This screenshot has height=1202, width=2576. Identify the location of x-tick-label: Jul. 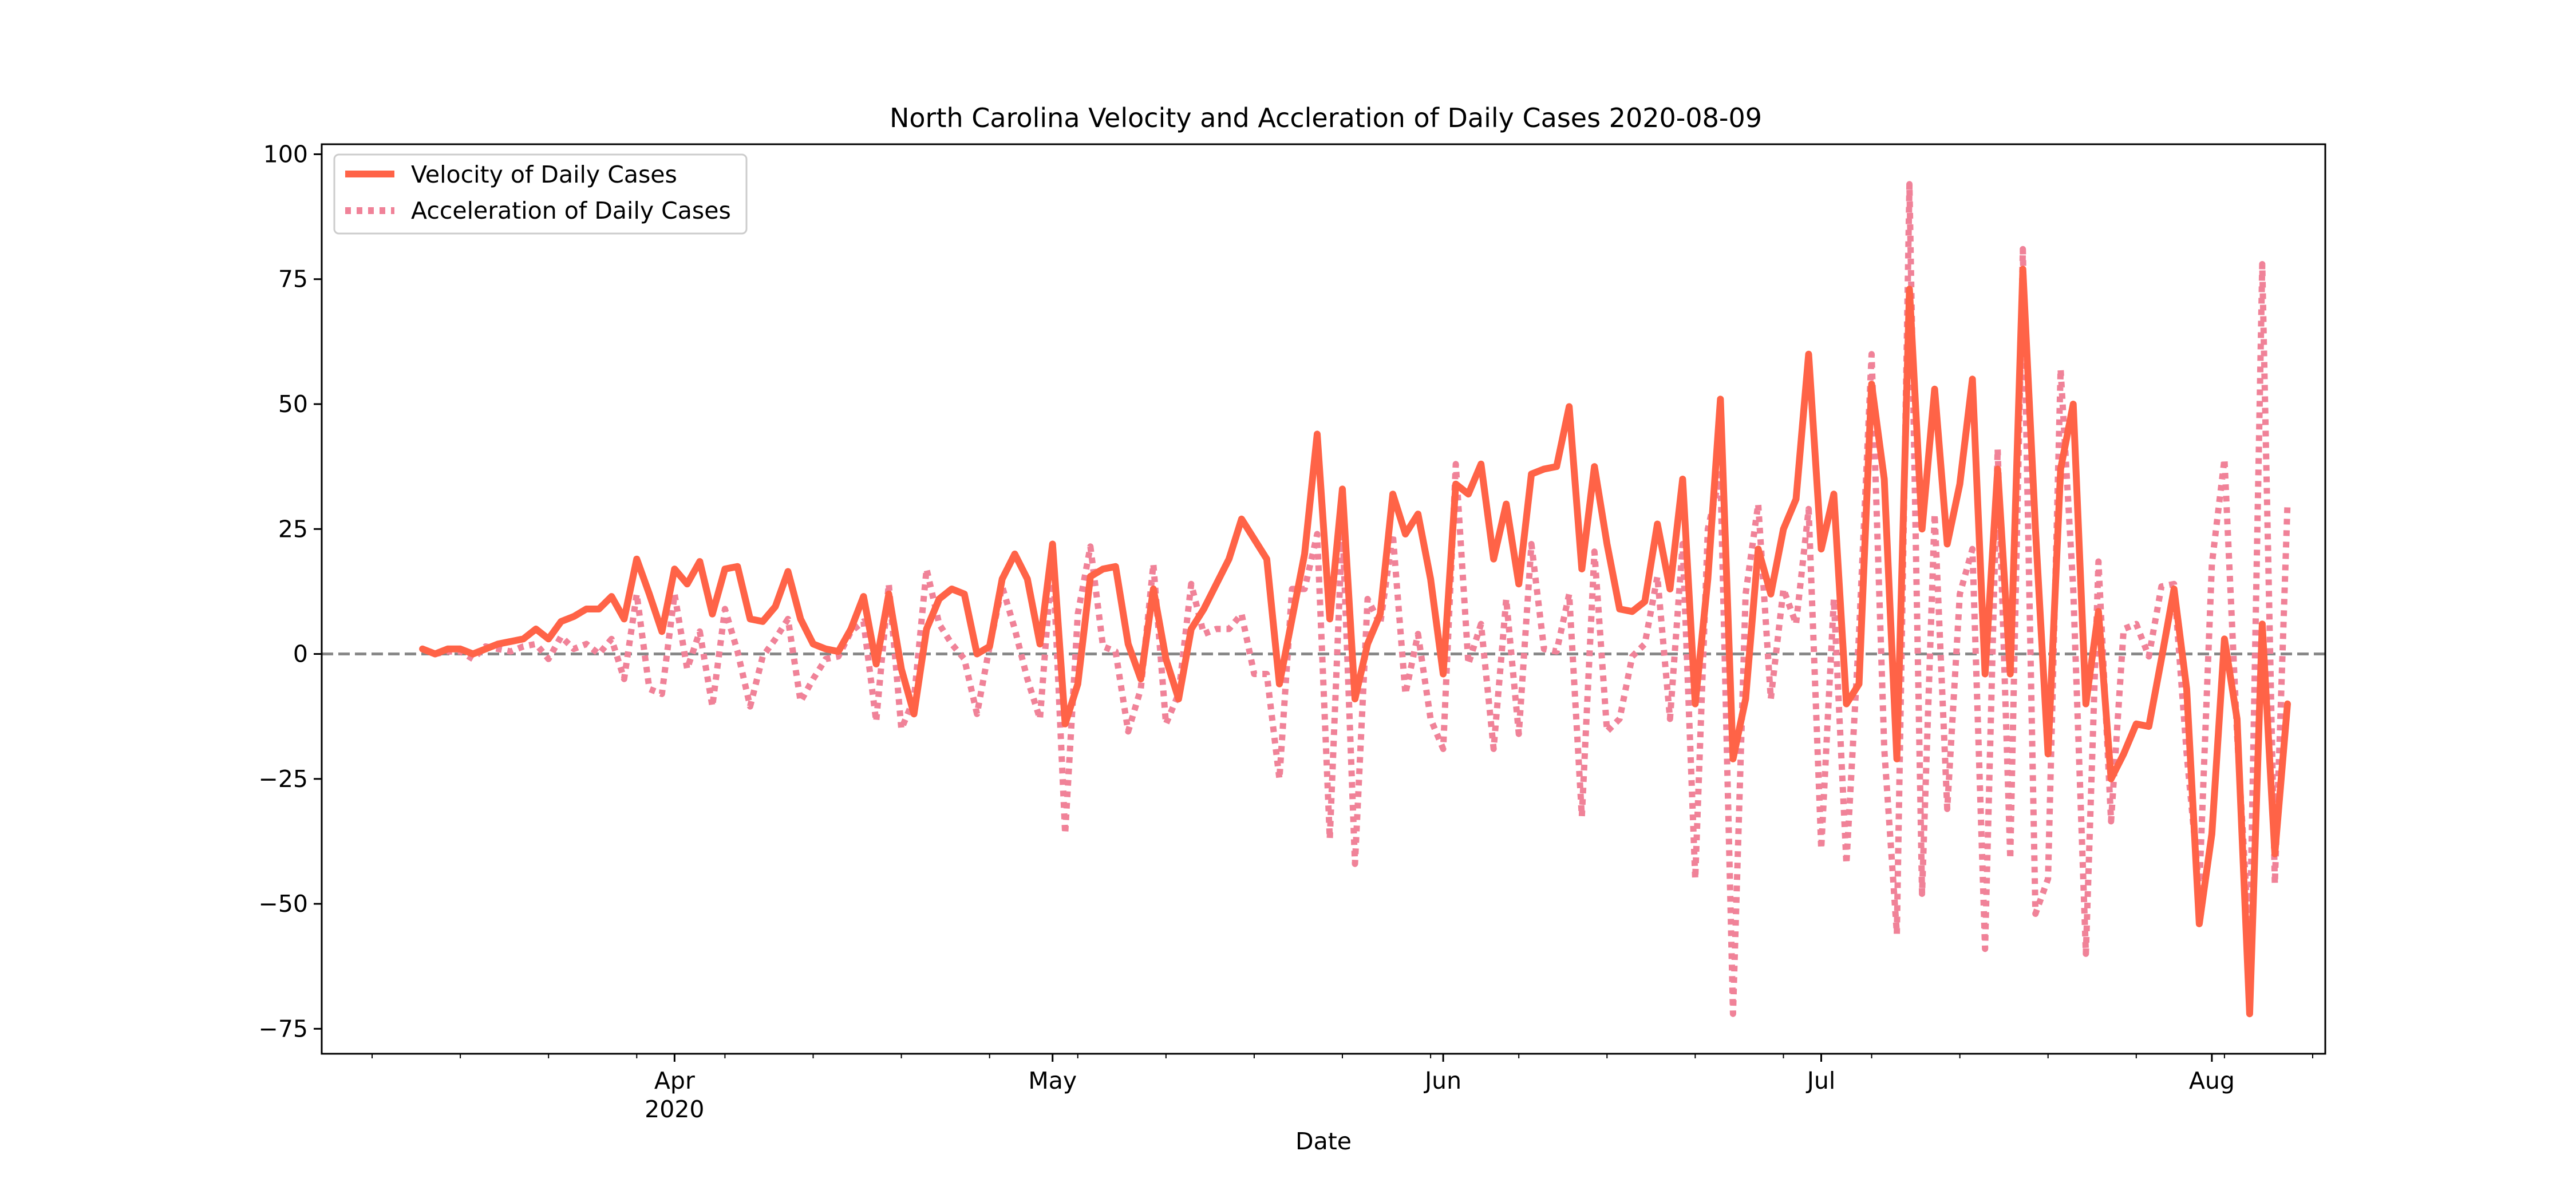
(1820, 1080).